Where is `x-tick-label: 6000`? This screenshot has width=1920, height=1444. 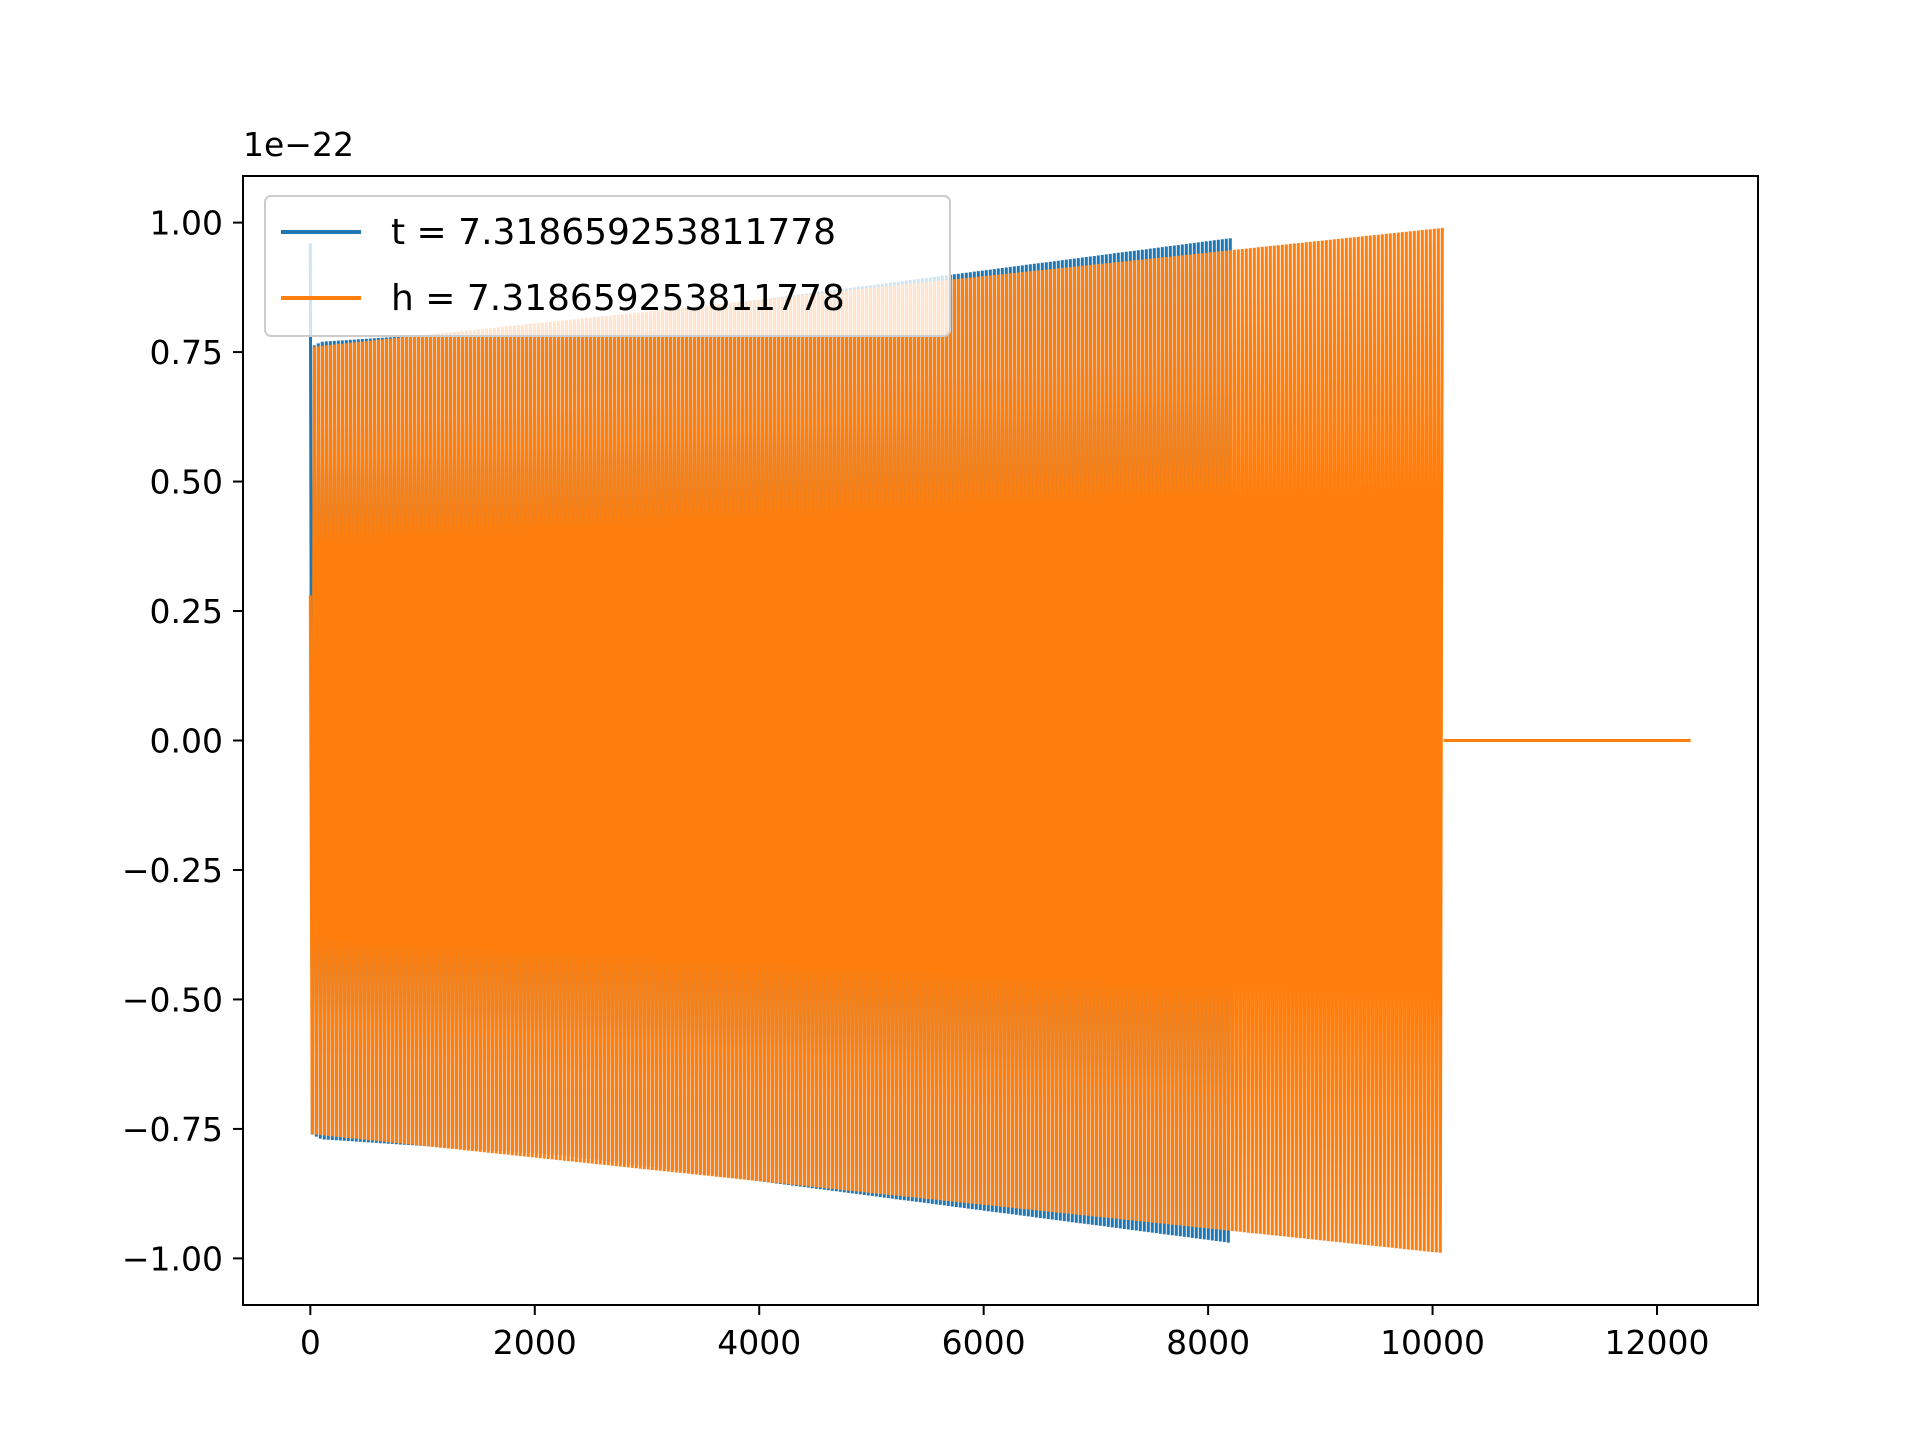 x-tick-label: 6000 is located at coordinates (984, 1342).